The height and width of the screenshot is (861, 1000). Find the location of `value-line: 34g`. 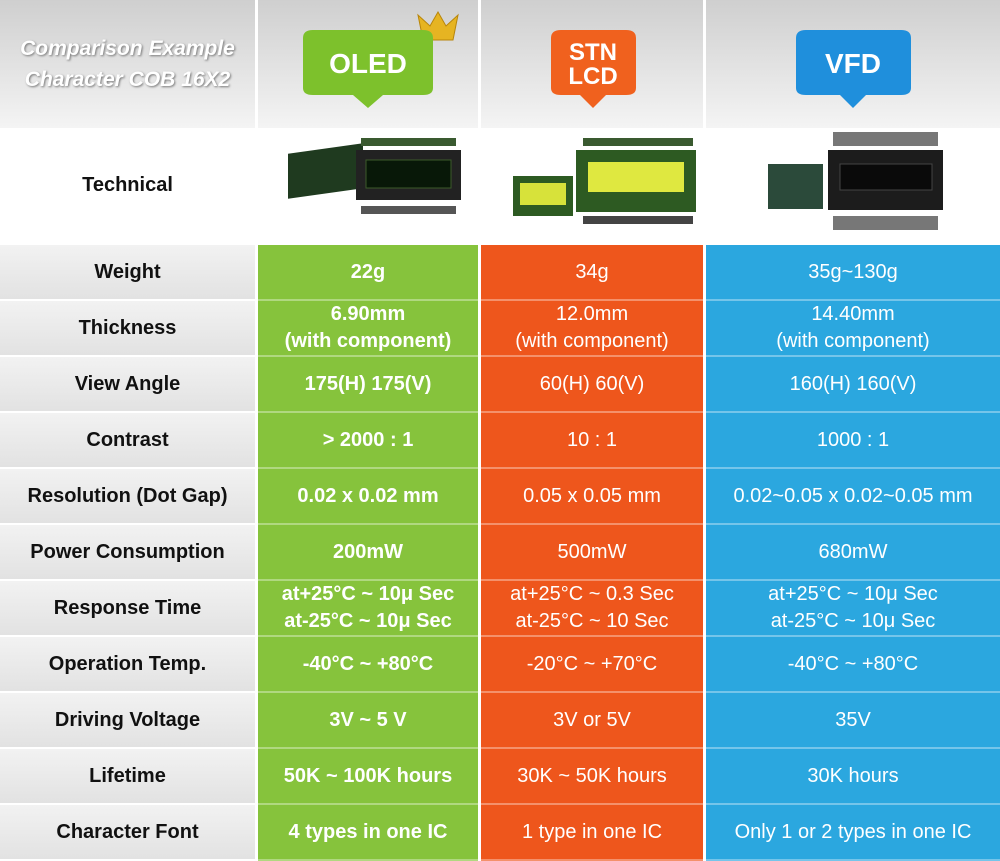

value-line: 34g is located at coordinates (592, 271).